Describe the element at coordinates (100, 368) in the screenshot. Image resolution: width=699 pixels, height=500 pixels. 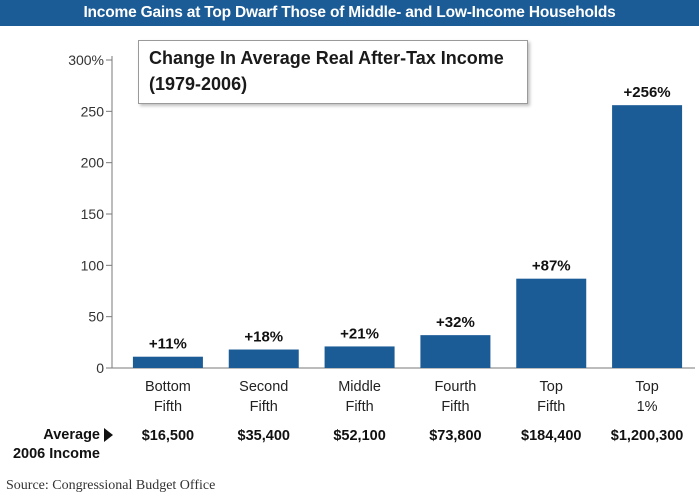
I see `y-tick-label: 0` at that location.